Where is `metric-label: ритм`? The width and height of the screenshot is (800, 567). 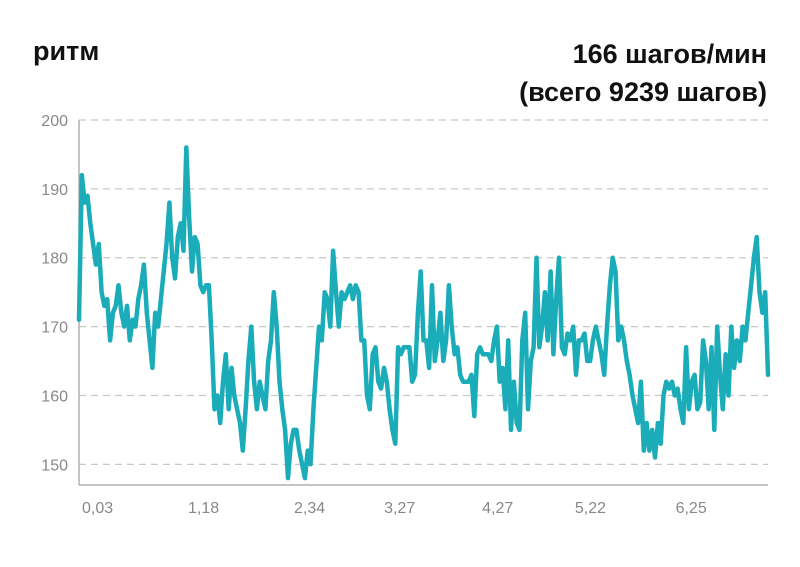
metric-label: ритм is located at coordinates (66, 51).